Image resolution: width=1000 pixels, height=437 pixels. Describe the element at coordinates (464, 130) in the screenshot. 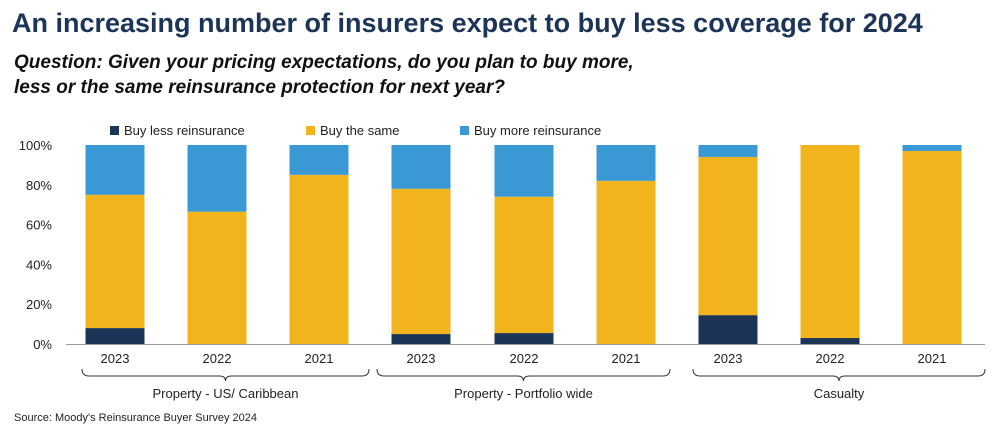

I see `legend-swatch-more` at that location.